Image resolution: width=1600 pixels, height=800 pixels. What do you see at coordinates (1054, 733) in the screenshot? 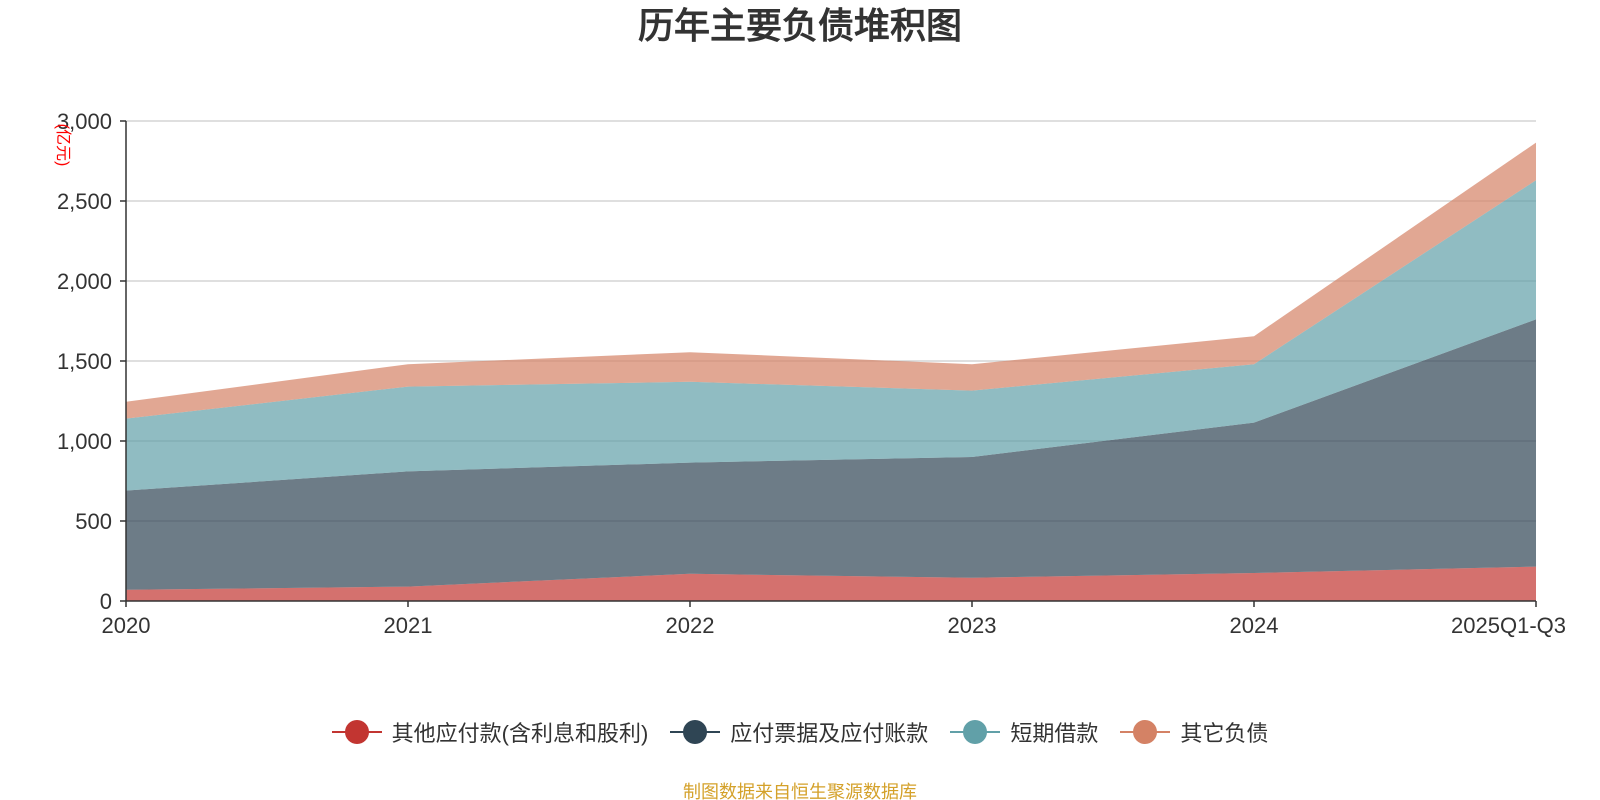
I see `legend-label: 短期借款` at bounding box center [1054, 733].